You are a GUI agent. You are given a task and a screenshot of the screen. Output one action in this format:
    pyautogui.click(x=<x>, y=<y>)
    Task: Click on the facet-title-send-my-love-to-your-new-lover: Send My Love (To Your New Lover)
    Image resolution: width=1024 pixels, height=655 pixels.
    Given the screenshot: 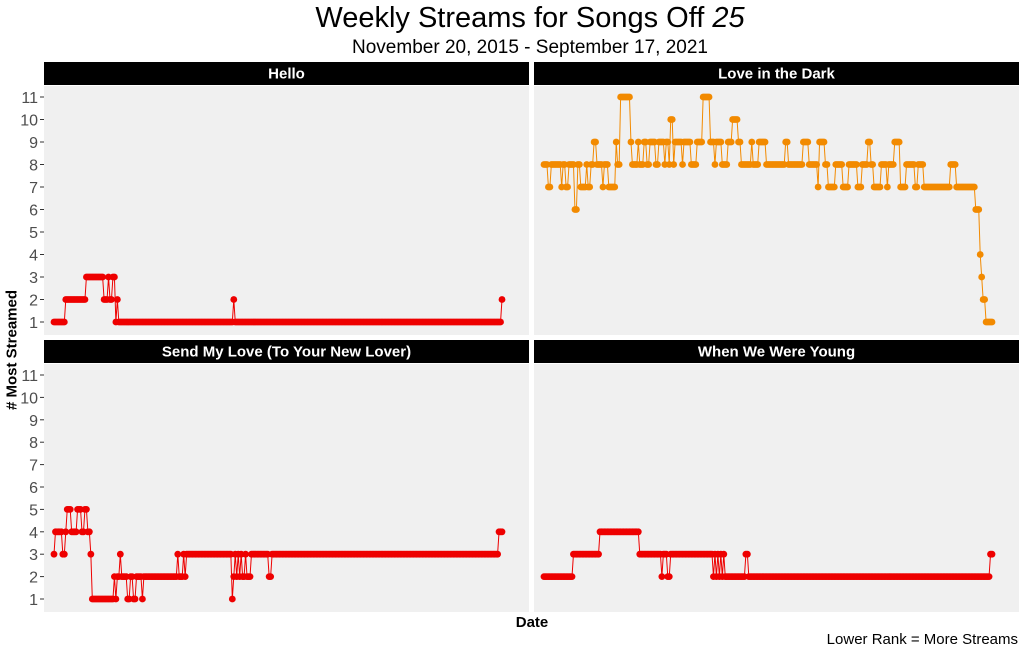 What is the action you would take?
    pyautogui.click(x=286, y=352)
    